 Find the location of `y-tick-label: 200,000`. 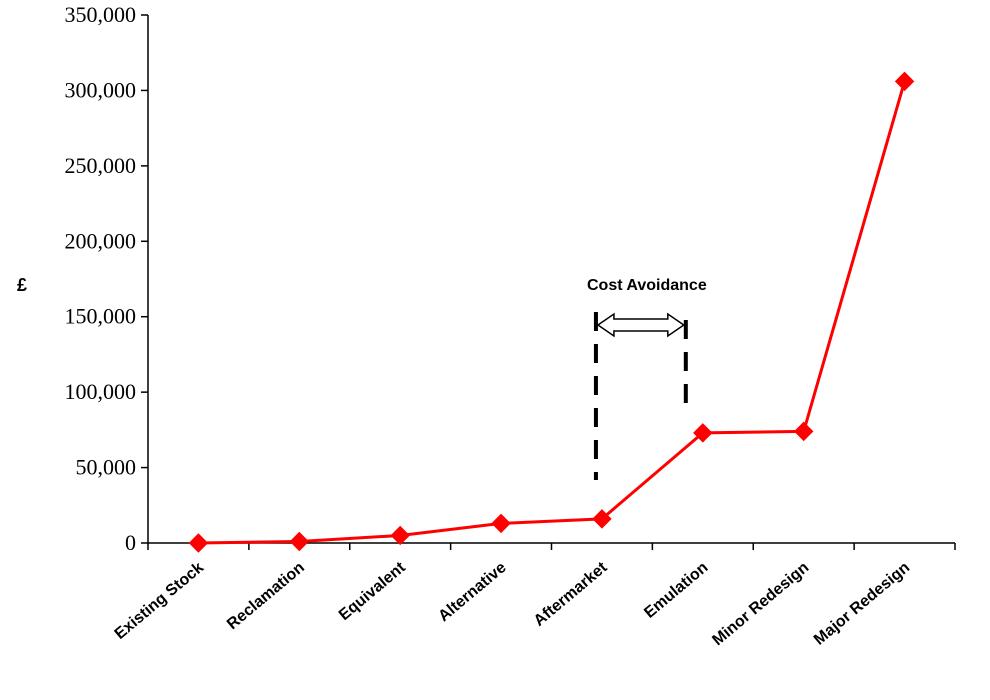

y-tick-label: 200,000 is located at coordinates (101, 240).